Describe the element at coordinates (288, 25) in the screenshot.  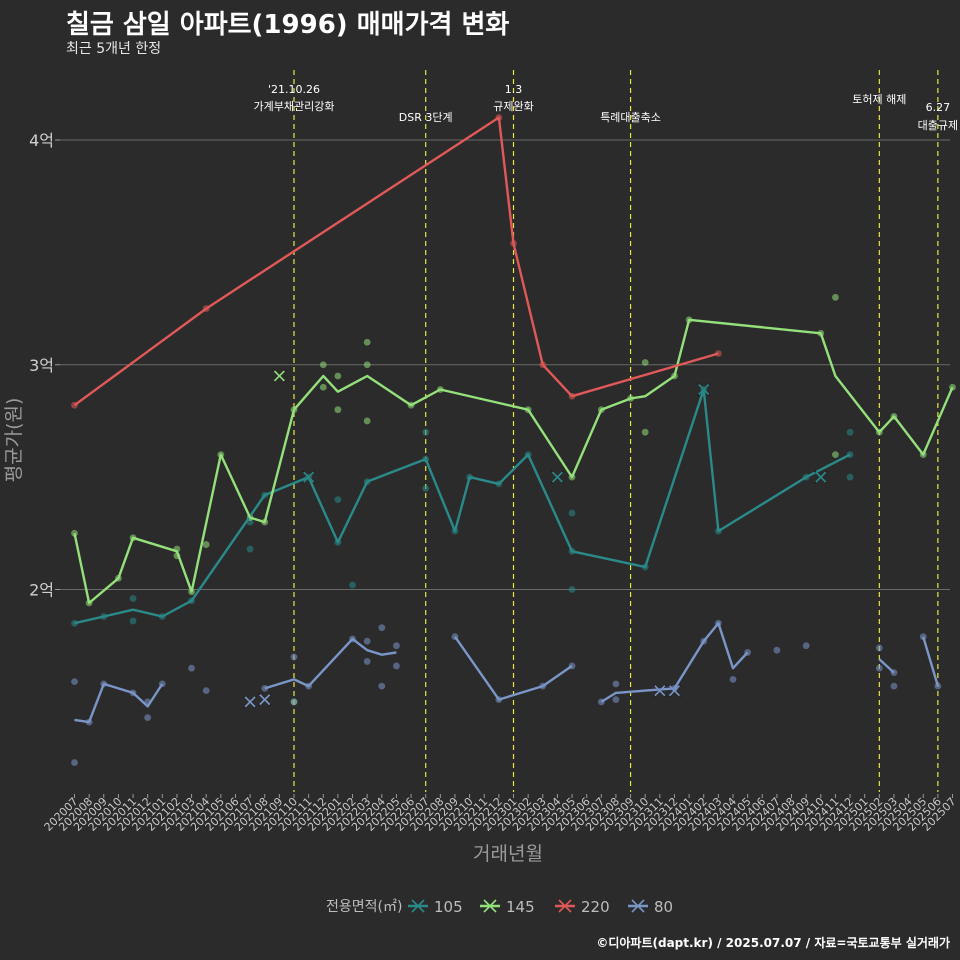
I see `chart-title: 칠금 삼일 아파트(1996) 매매가격 변화` at that location.